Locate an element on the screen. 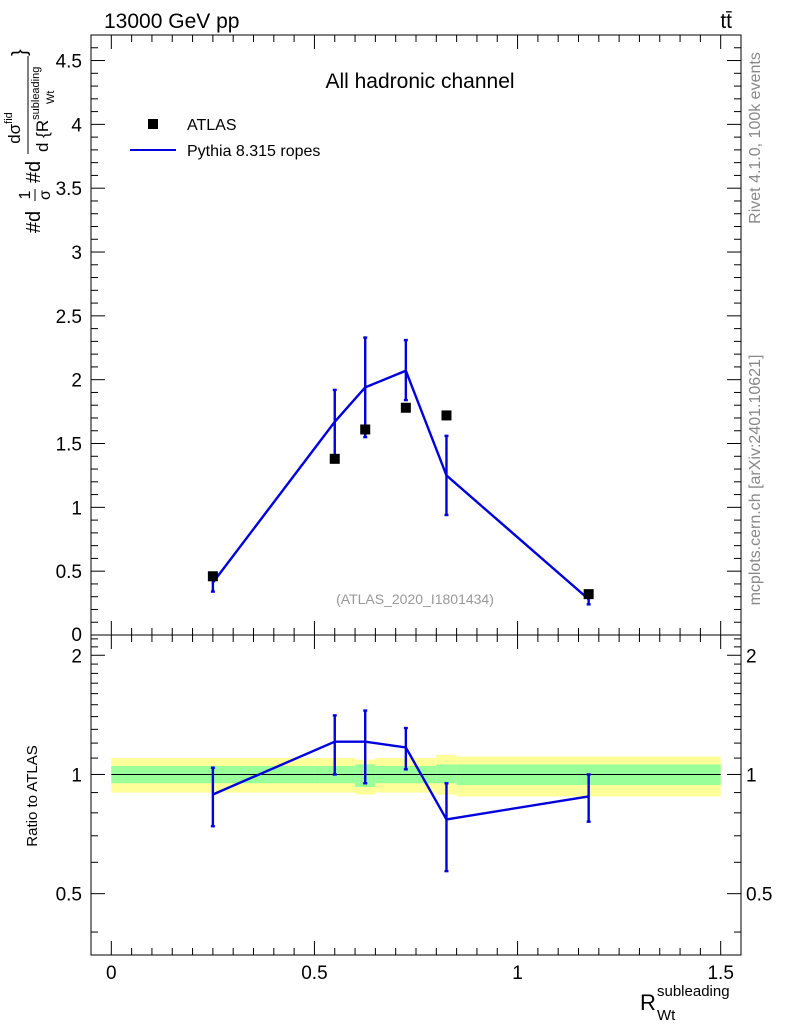  x-axis-label-main: R is located at coordinates (648, 1002).